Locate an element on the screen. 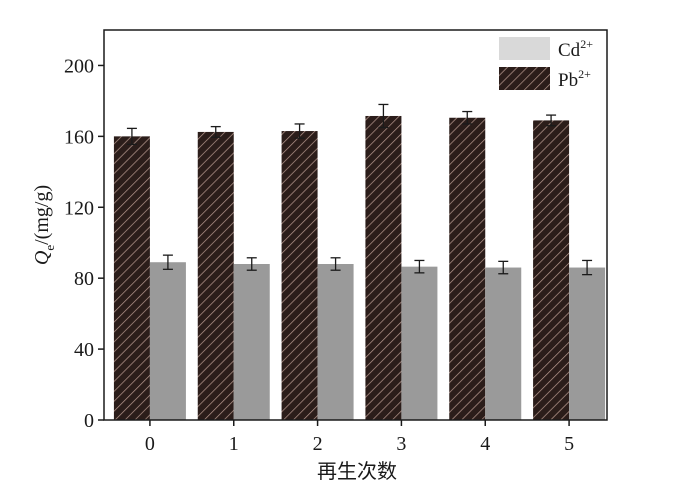 Image resolution: width=692 pixels, height=498 pixels. x-tick-label: 0 is located at coordinates (150, 444).